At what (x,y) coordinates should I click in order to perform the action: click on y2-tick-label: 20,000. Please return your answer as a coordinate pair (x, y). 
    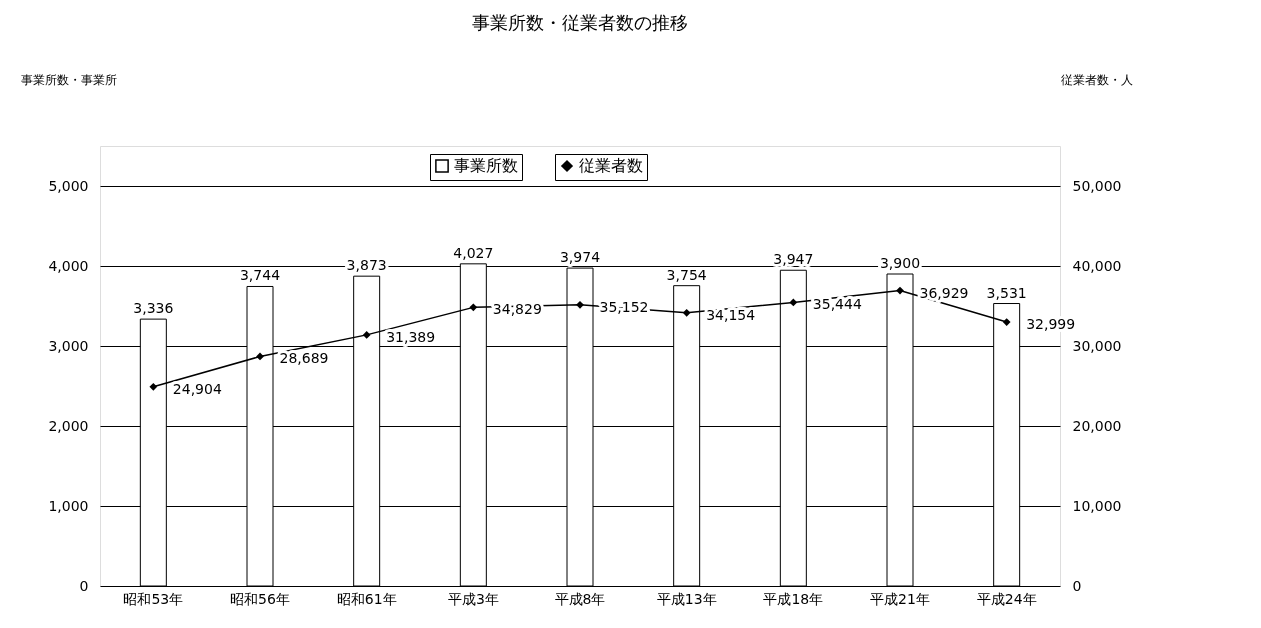
    Looking at the image, I should click on (1097, 425).